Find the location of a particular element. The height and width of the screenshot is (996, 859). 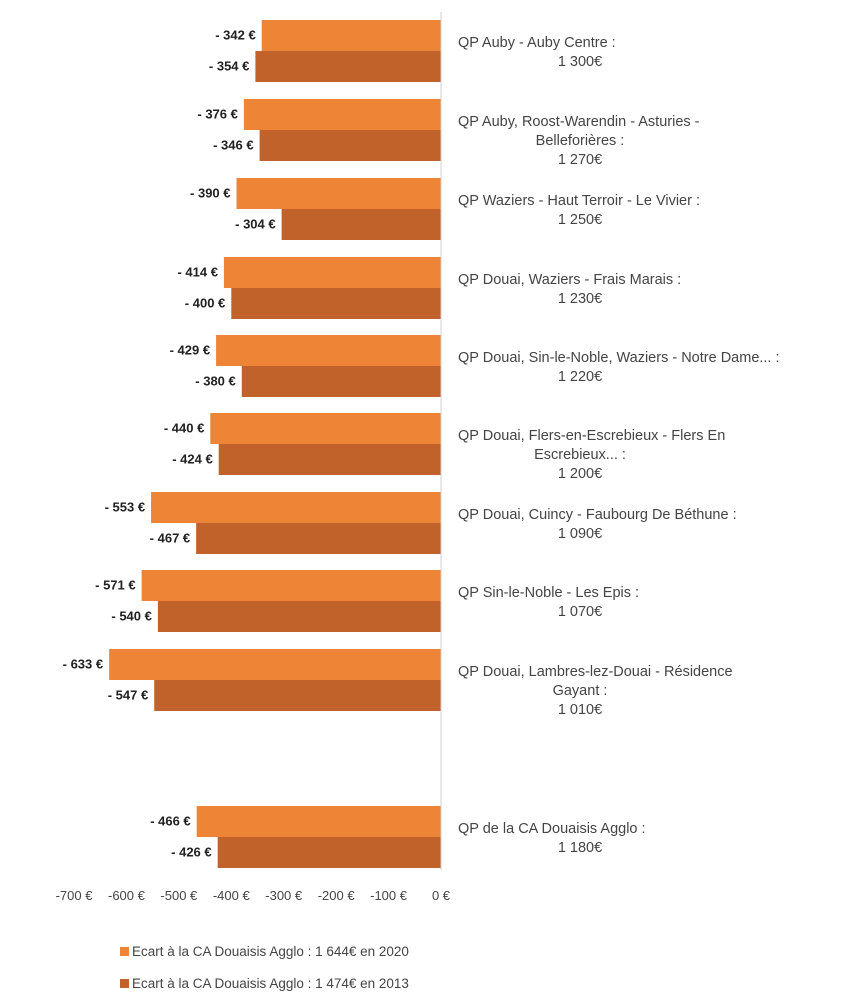

category-label: 1 200€ is located at coordinates (580, 474).